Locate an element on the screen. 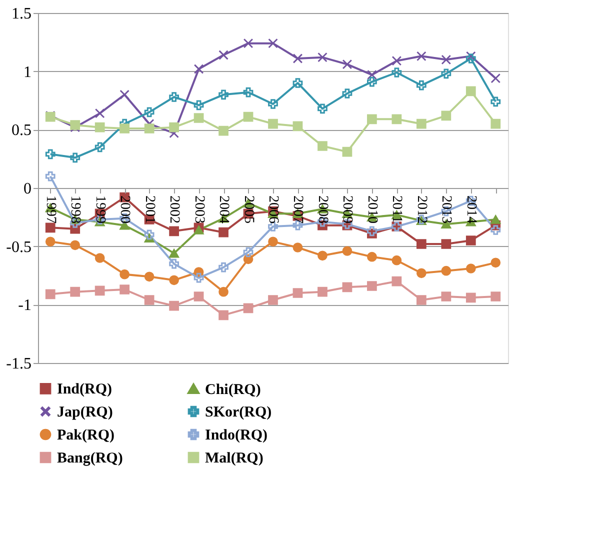 This screenshot has height=546, width=599. legend-label: Indo(RQ) is located at coordinates (236, 436).